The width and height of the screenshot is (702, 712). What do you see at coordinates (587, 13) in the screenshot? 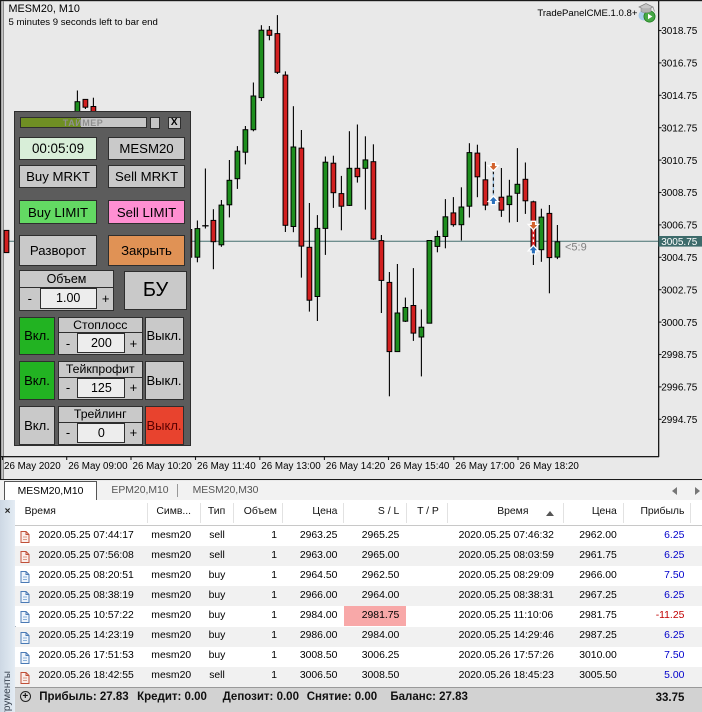
I see `svg-text: TradePanelCME.1.0.8+` at bounding box center [587, 13].